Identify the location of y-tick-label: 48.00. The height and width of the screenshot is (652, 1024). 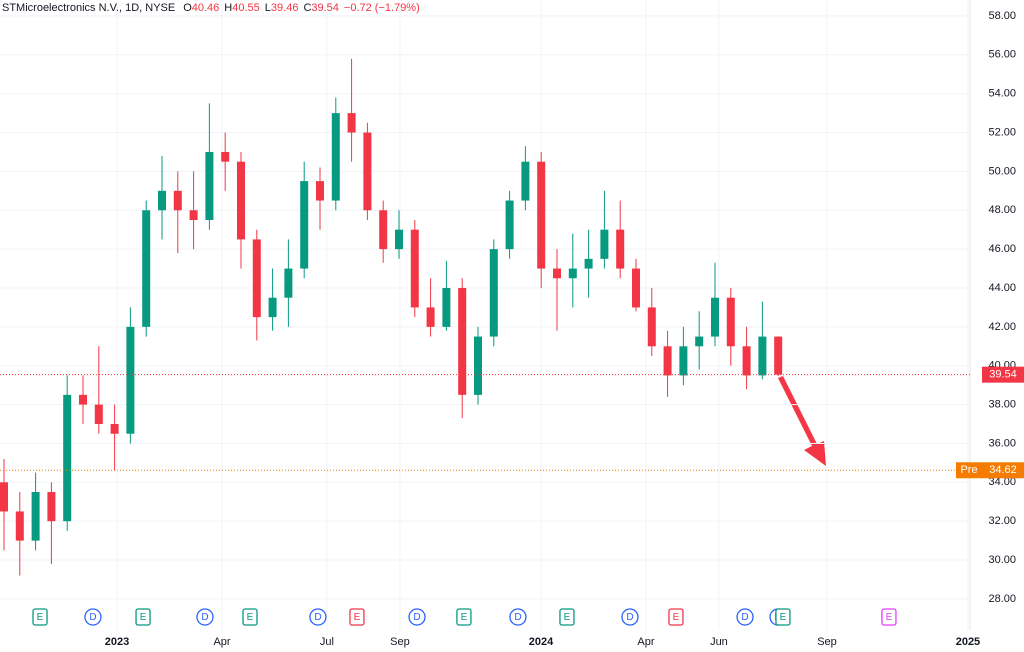
(1002, 210).